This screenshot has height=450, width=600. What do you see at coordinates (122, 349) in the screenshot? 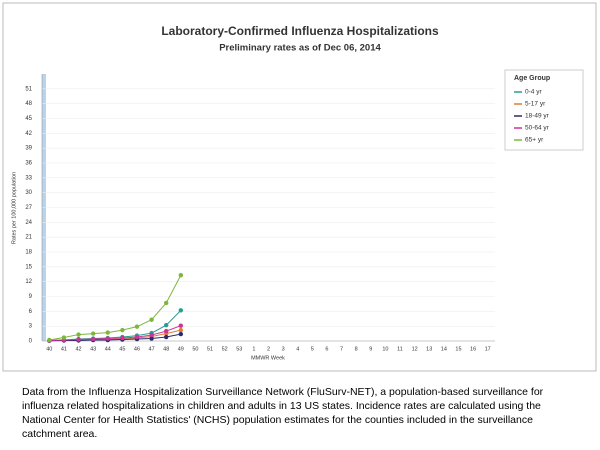
I see `x-tick-label: 45` at bounding box center [122, 349].